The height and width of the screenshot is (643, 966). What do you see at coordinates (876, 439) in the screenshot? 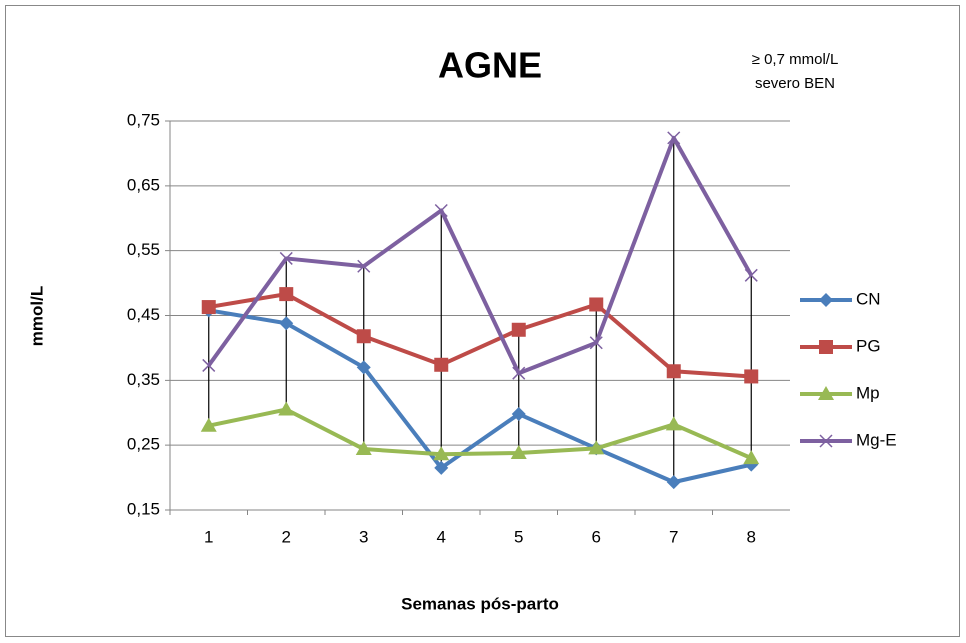
I see `legend-label: Mg-E` at bounding box center [876, 439].